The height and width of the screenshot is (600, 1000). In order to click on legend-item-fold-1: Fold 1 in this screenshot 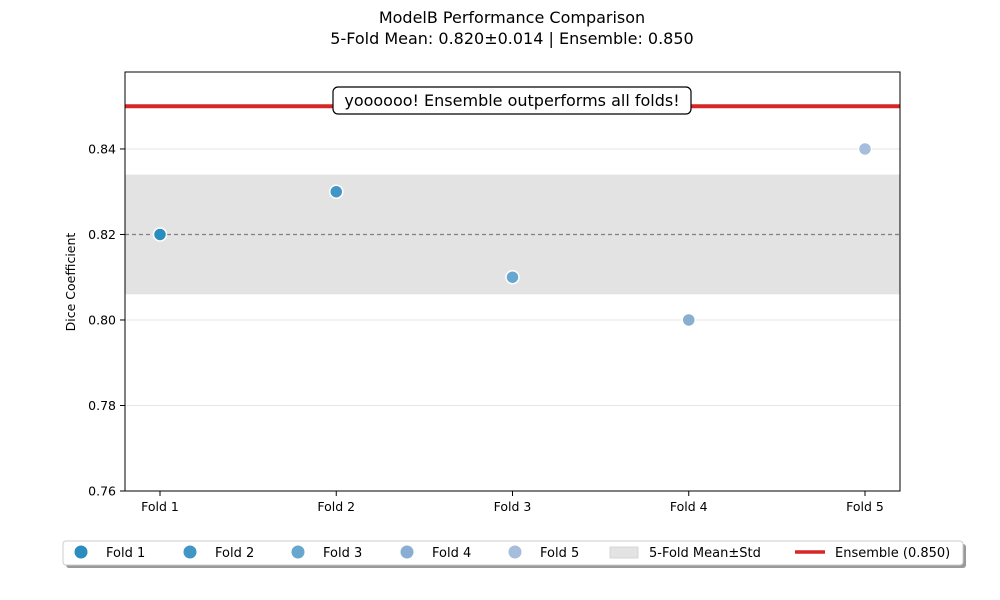, I will do `click(109, 553)`.